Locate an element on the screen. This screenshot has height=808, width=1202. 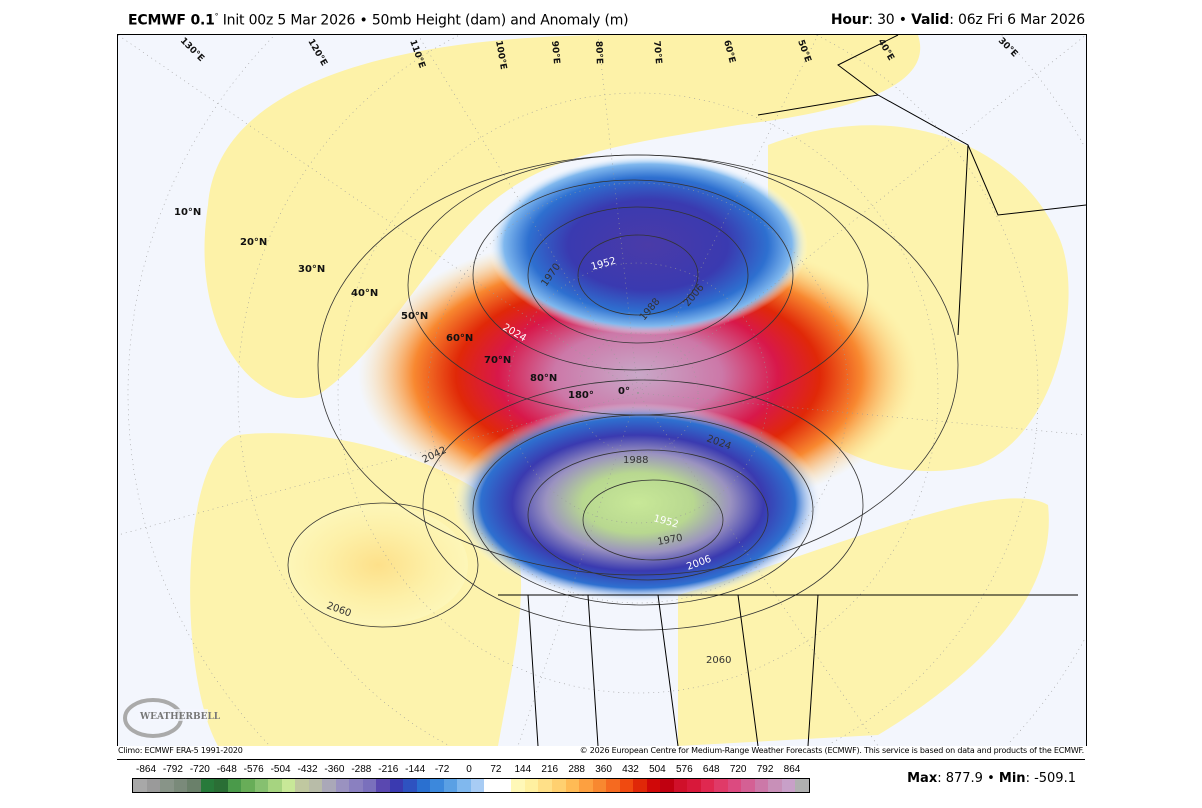
forecast-hour: 30 is located at coordinates (886, 20).